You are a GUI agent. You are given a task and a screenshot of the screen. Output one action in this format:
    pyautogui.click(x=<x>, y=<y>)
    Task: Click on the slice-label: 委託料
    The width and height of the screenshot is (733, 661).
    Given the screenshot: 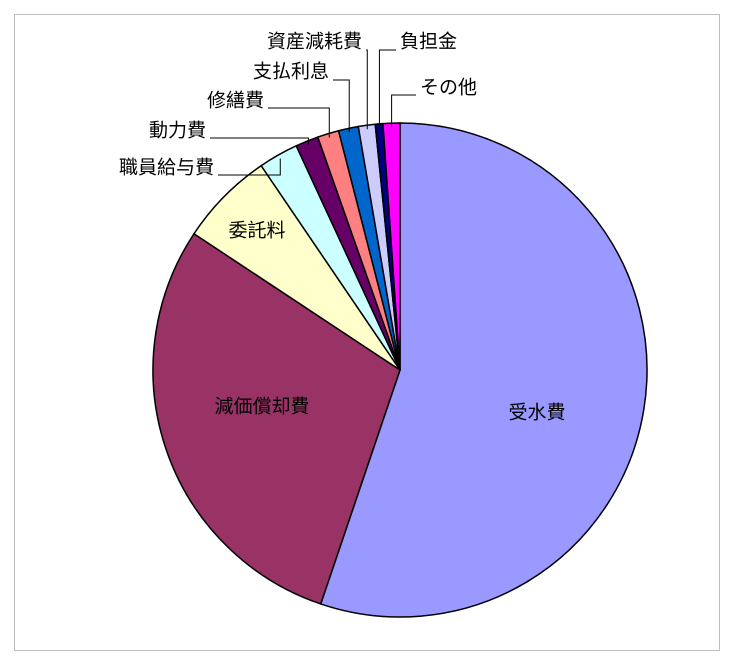 What is the action you would take?
    pyautogui.click(x=256, y=231)
    